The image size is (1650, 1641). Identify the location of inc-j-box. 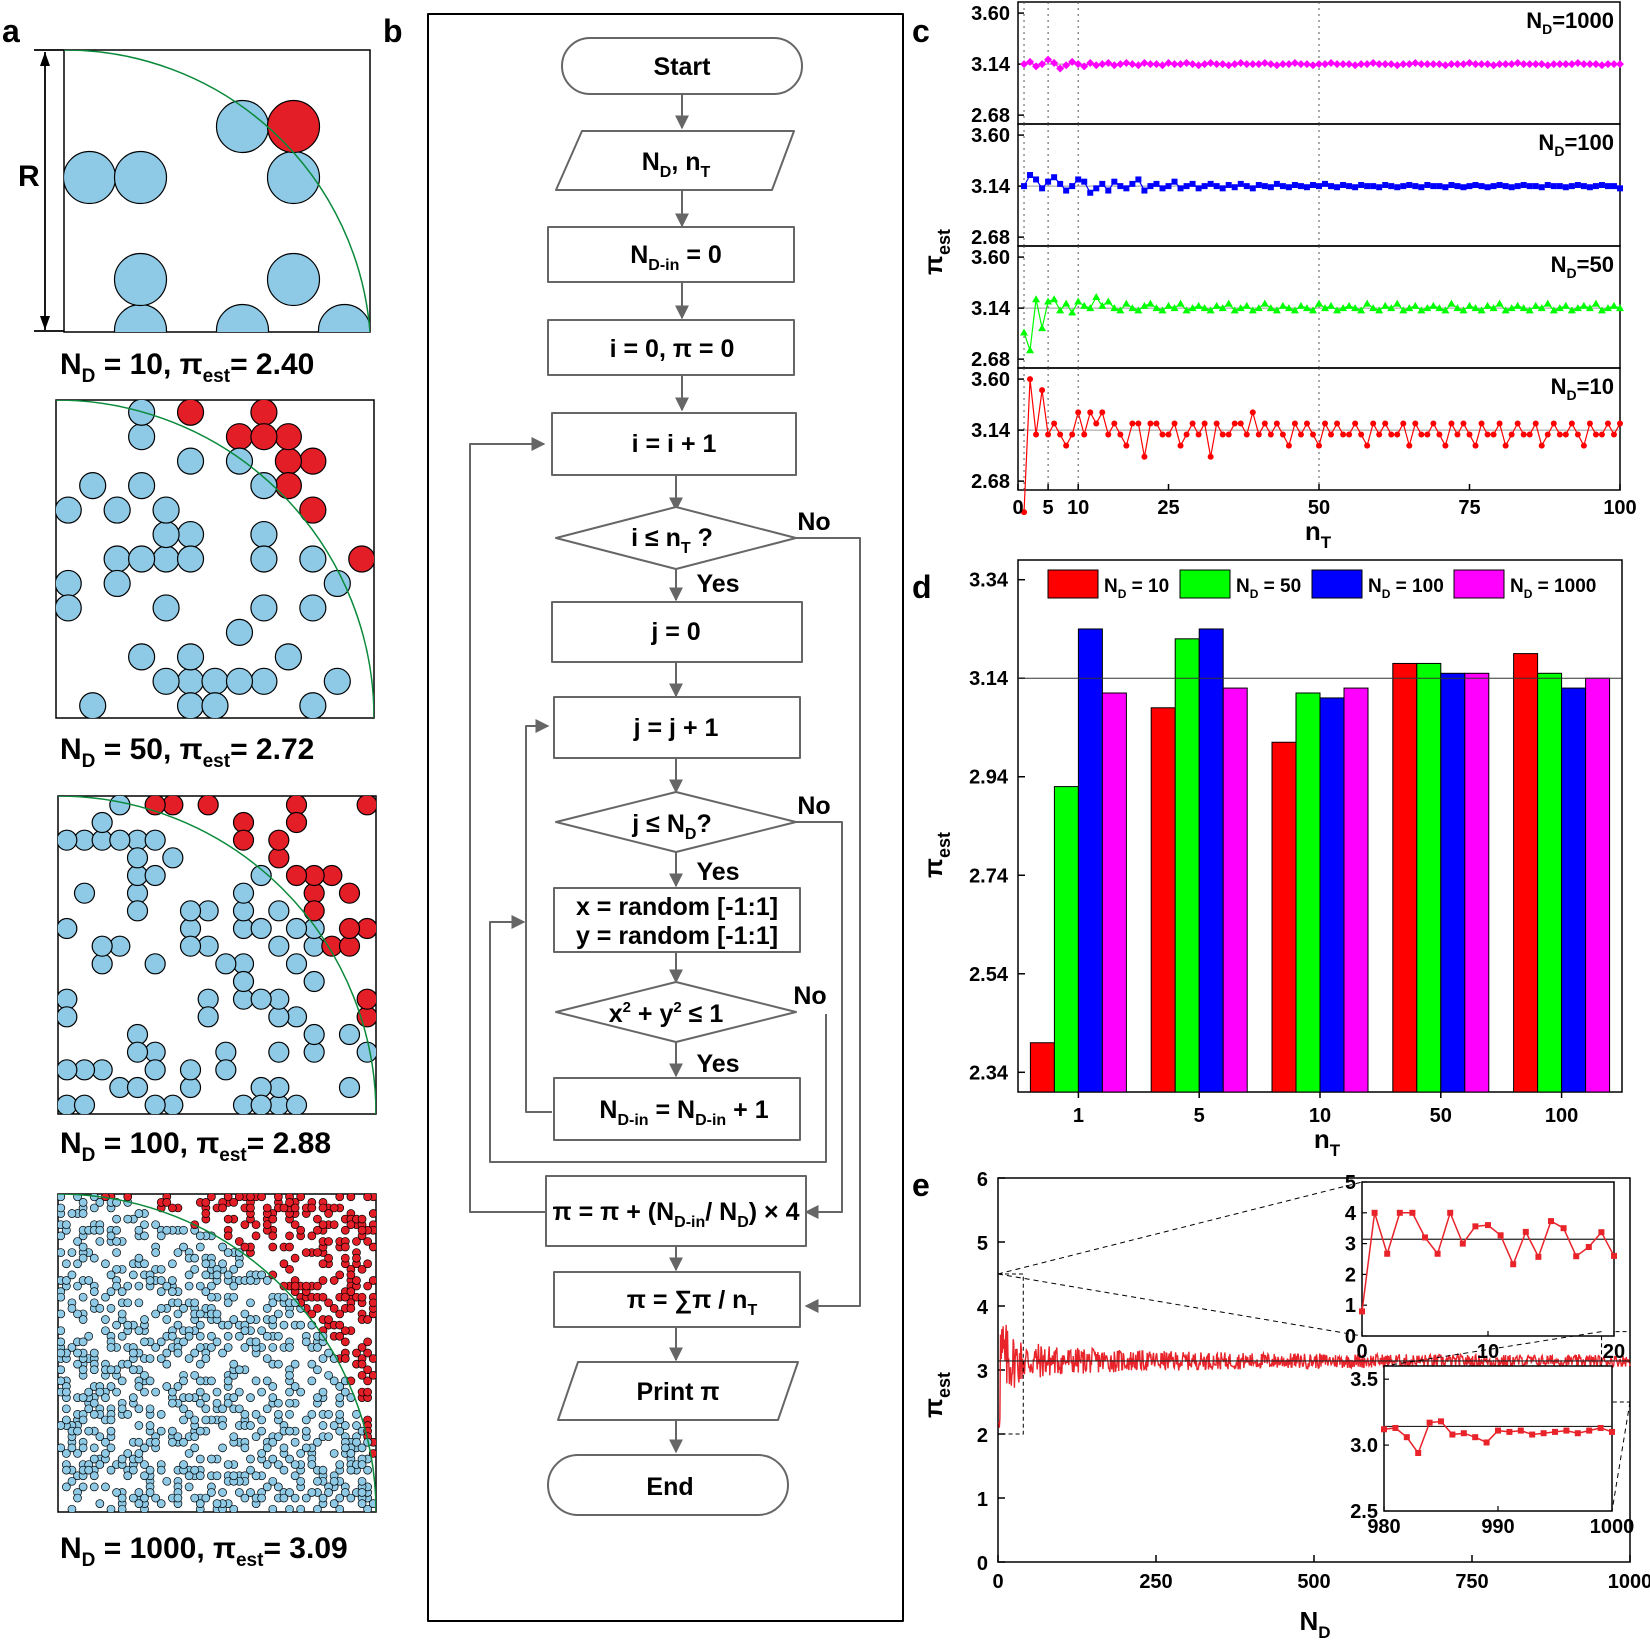
(677, 727).